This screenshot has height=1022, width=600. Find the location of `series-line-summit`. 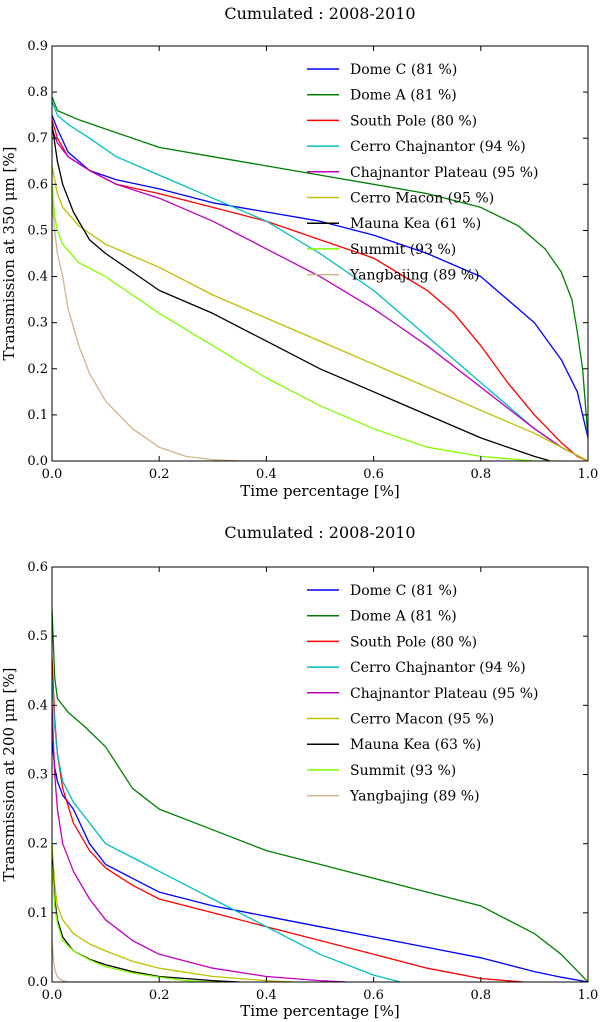

series-line-summit is located at coordinates (132, 923).